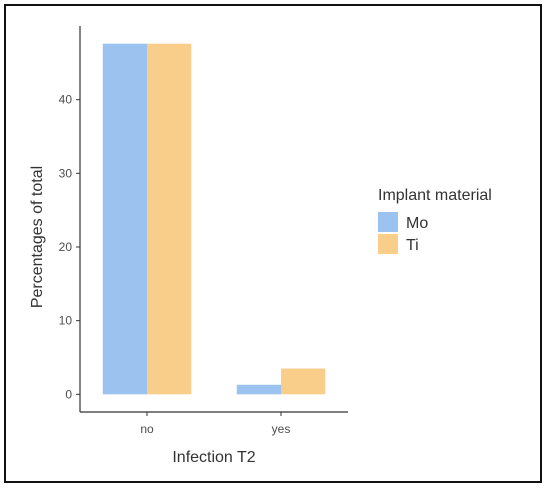 This screenshot has height=491, width=550. What do you see at coordinates (303, 381) in the screenshot?
I see `bar-yes-ti` at bounding box center [303, 381].